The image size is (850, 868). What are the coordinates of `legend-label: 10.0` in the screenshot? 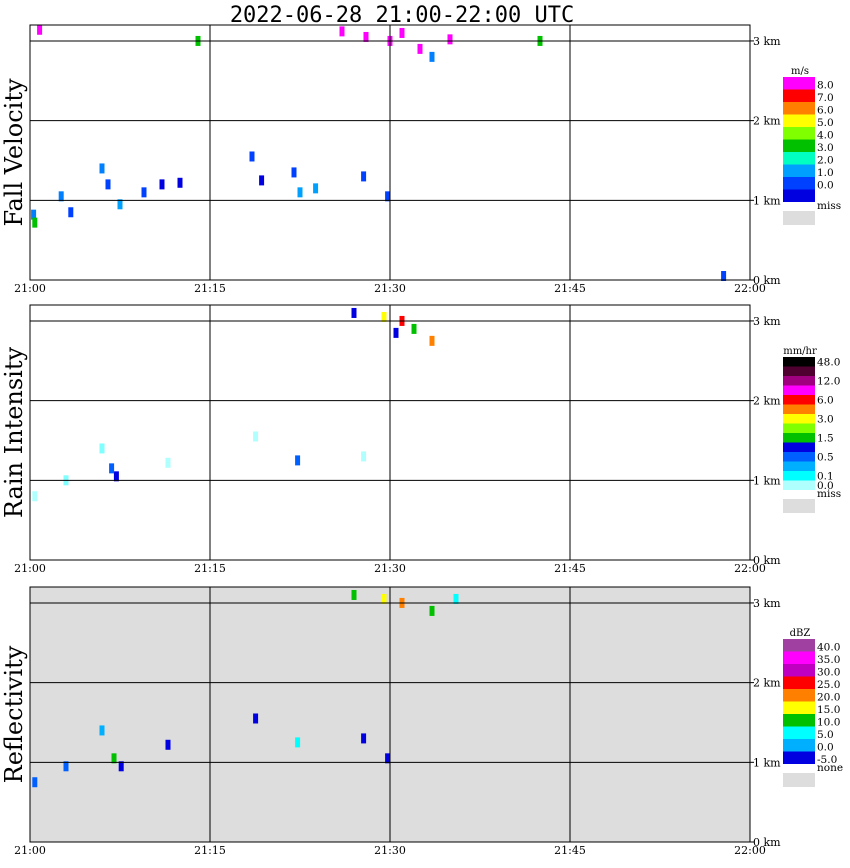 It's located at (828, 723).